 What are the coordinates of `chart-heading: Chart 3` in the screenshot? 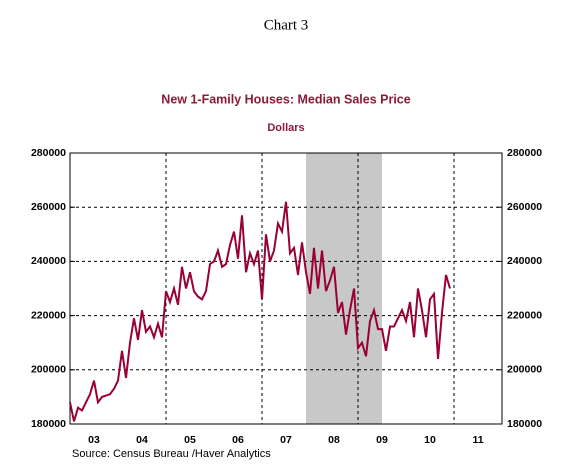 It's located at (286, 25).